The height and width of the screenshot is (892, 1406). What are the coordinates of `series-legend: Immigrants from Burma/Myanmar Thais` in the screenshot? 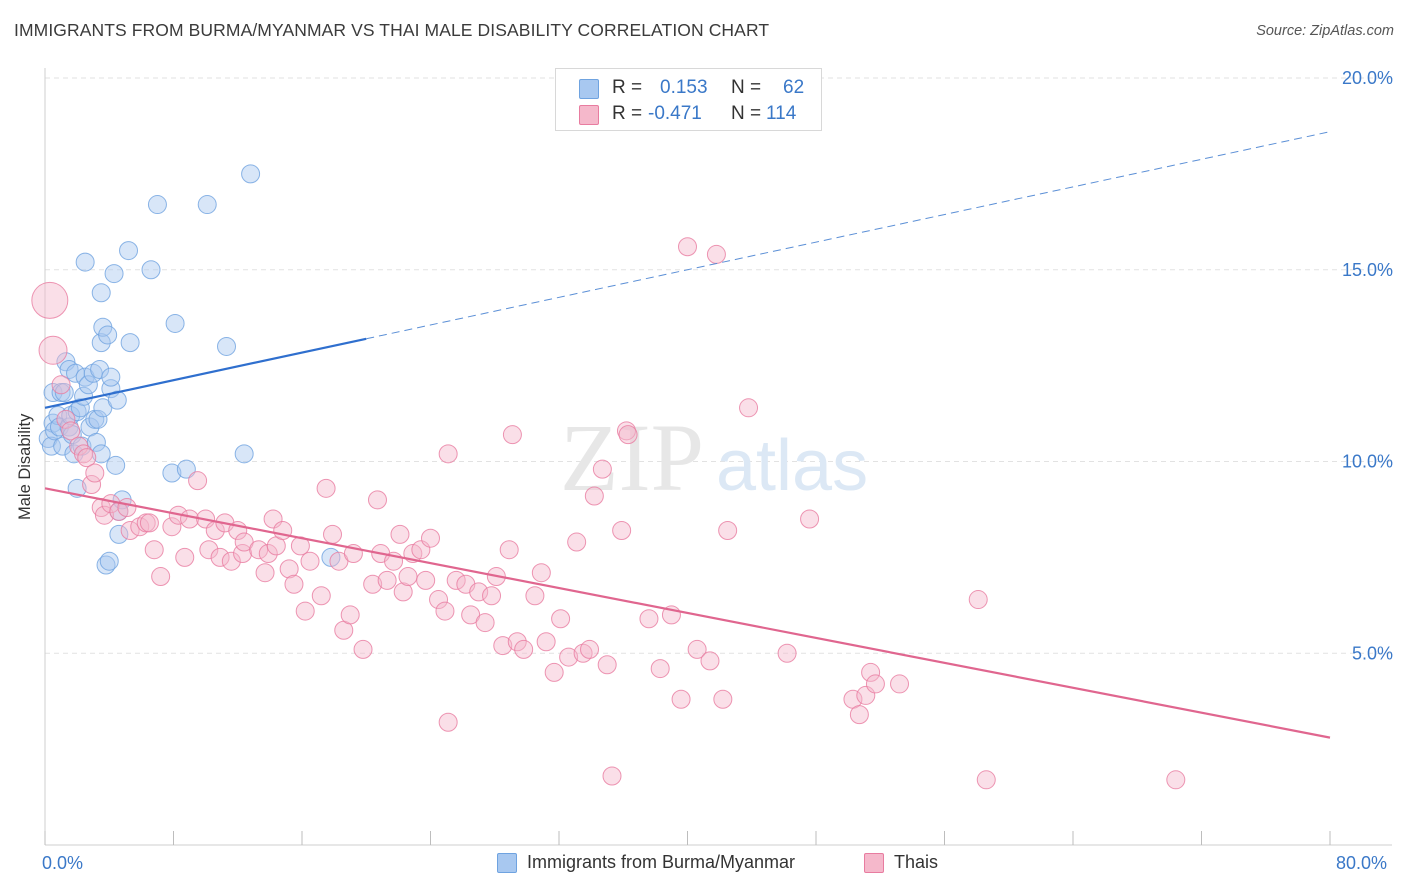 It's located at (703, 864).